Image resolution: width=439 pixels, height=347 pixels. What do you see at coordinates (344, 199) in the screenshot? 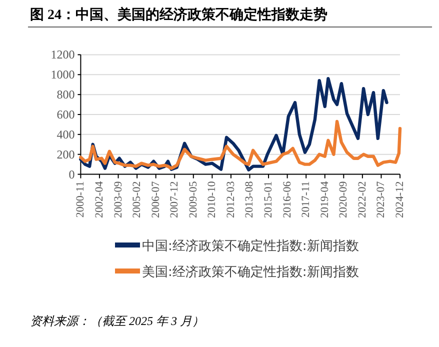
I see `x-tick-label: 2020-09` at bounding box center [344, 199].